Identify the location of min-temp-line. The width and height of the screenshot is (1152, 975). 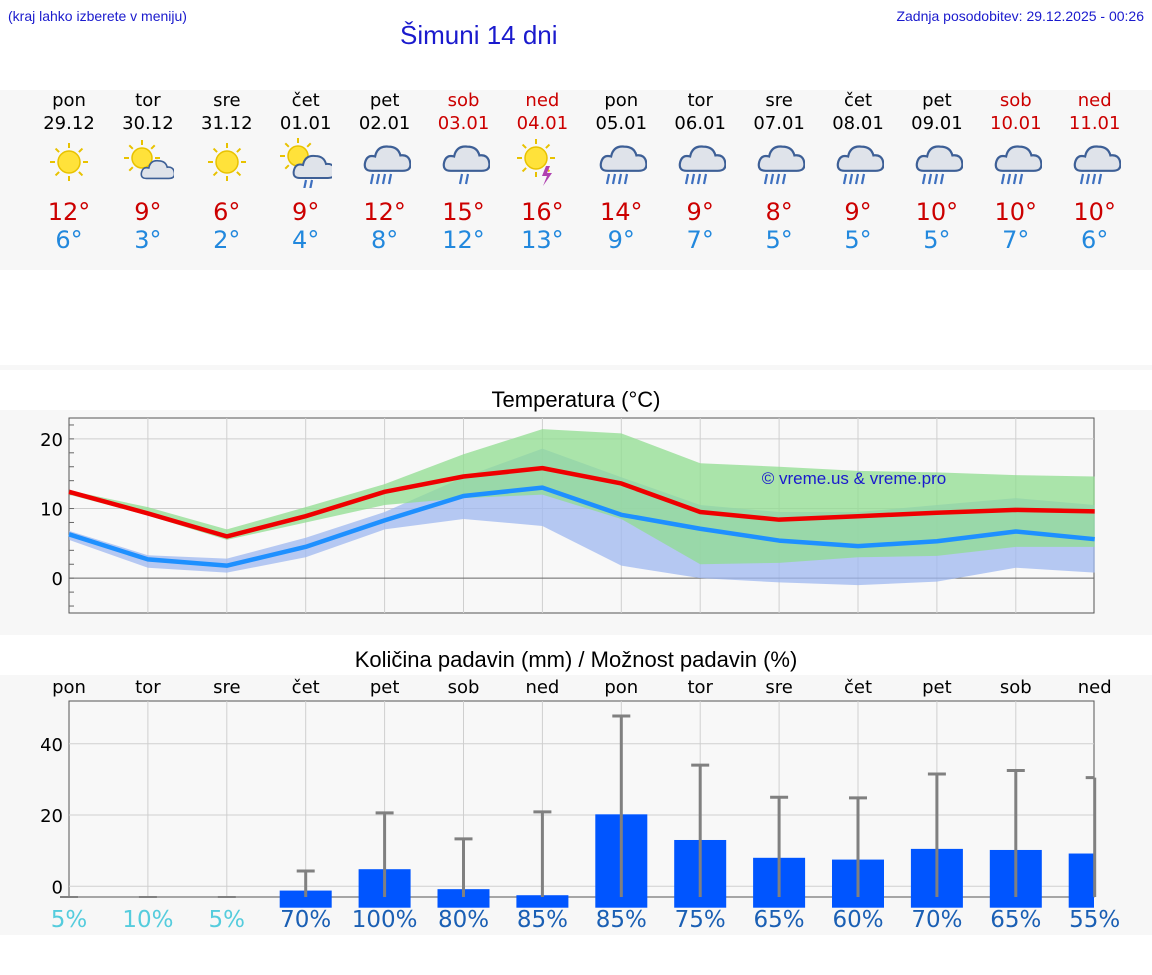
(581, 526).